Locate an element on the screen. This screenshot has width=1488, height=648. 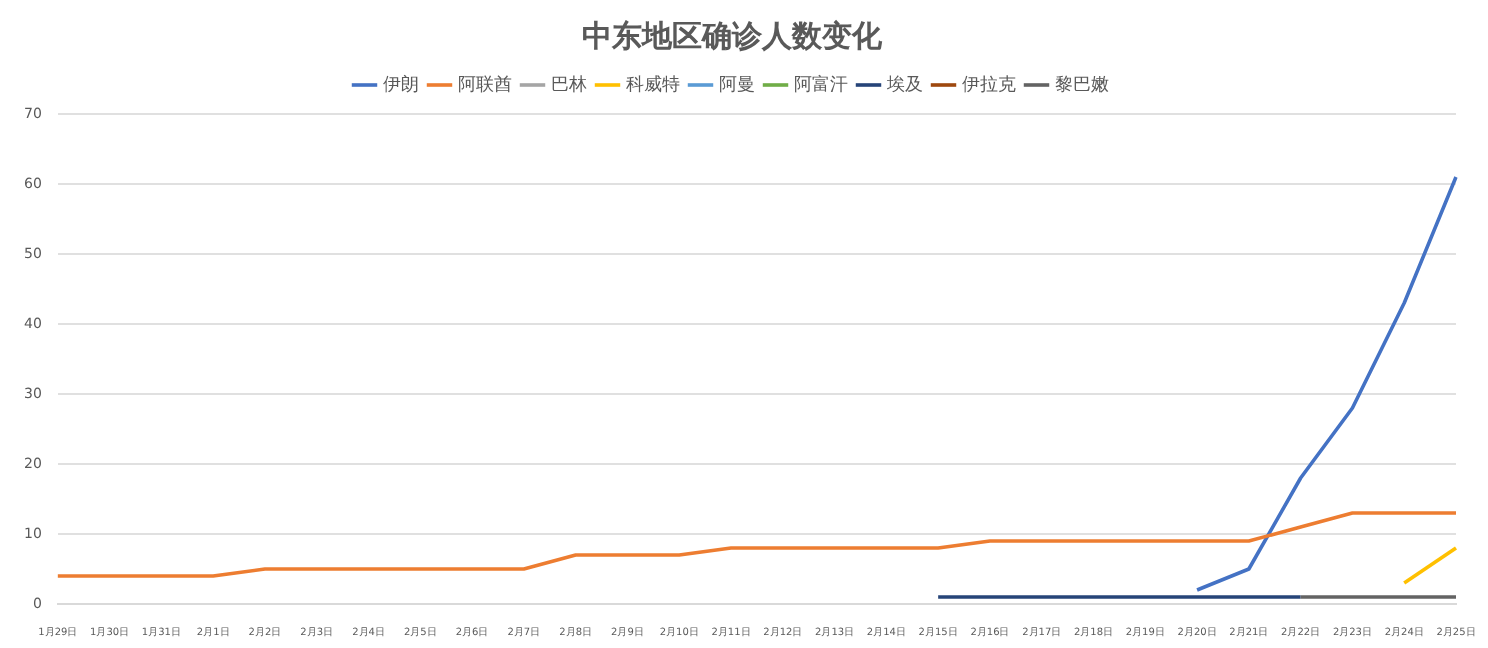
legend-label: 巴林 is located at coordinates (568, 84).